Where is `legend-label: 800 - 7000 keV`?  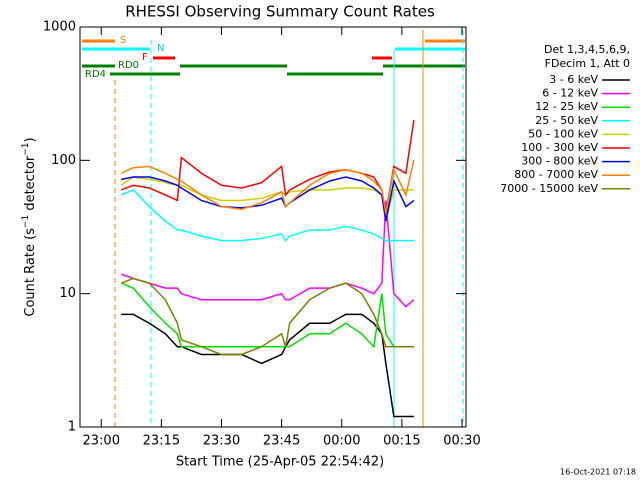 legend-label: 800 - 7000 keV is located at coordinates (556, 174).